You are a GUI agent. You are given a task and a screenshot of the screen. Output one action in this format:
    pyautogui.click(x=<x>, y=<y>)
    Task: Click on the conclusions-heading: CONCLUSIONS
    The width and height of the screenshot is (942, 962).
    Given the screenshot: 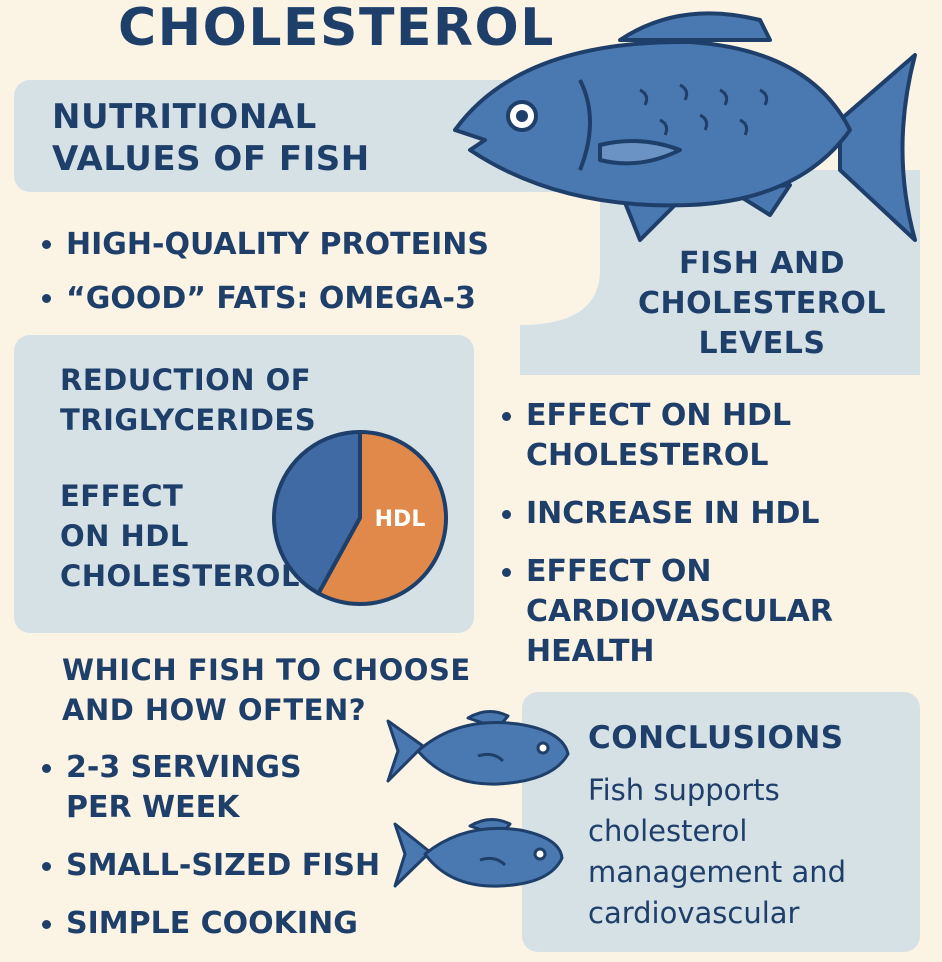 What is the action you would take?
    pyautogui.click(x=716, y=738)
    